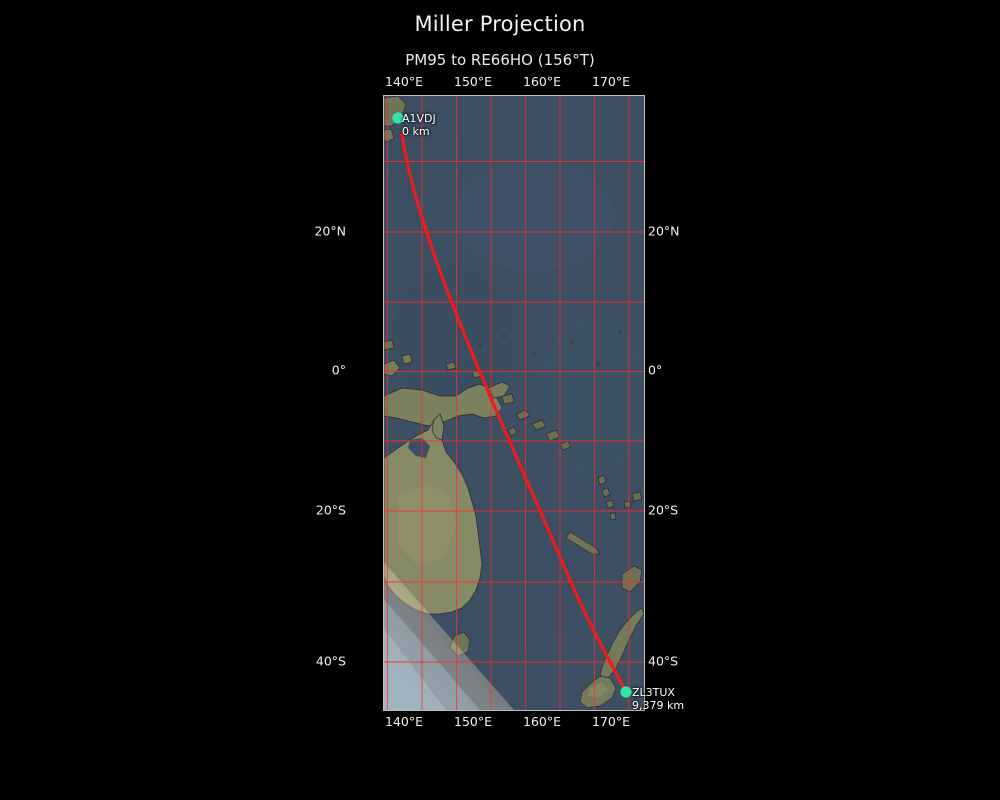 Image resolution: width=1000 pixels, height=800 pixels. Describe the element at coordinates (550, 348) in the screenshot. I see `land-micronesia` at that location.